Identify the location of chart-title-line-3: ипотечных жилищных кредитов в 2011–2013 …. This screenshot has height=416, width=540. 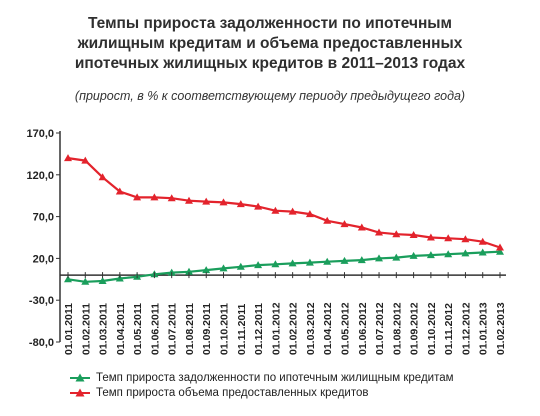
(270, 63).